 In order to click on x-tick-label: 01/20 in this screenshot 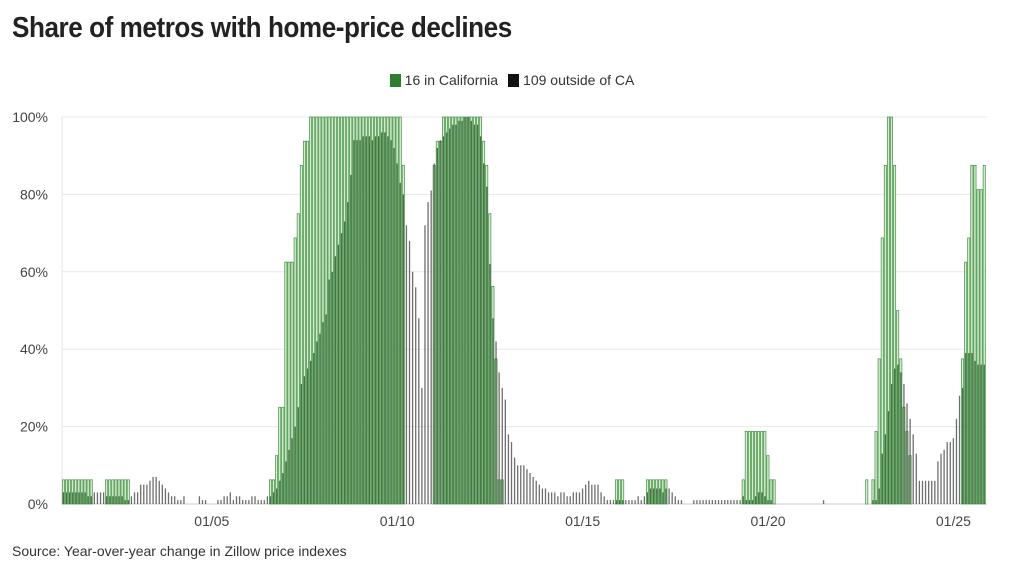, I will do `click(767, 521)`.